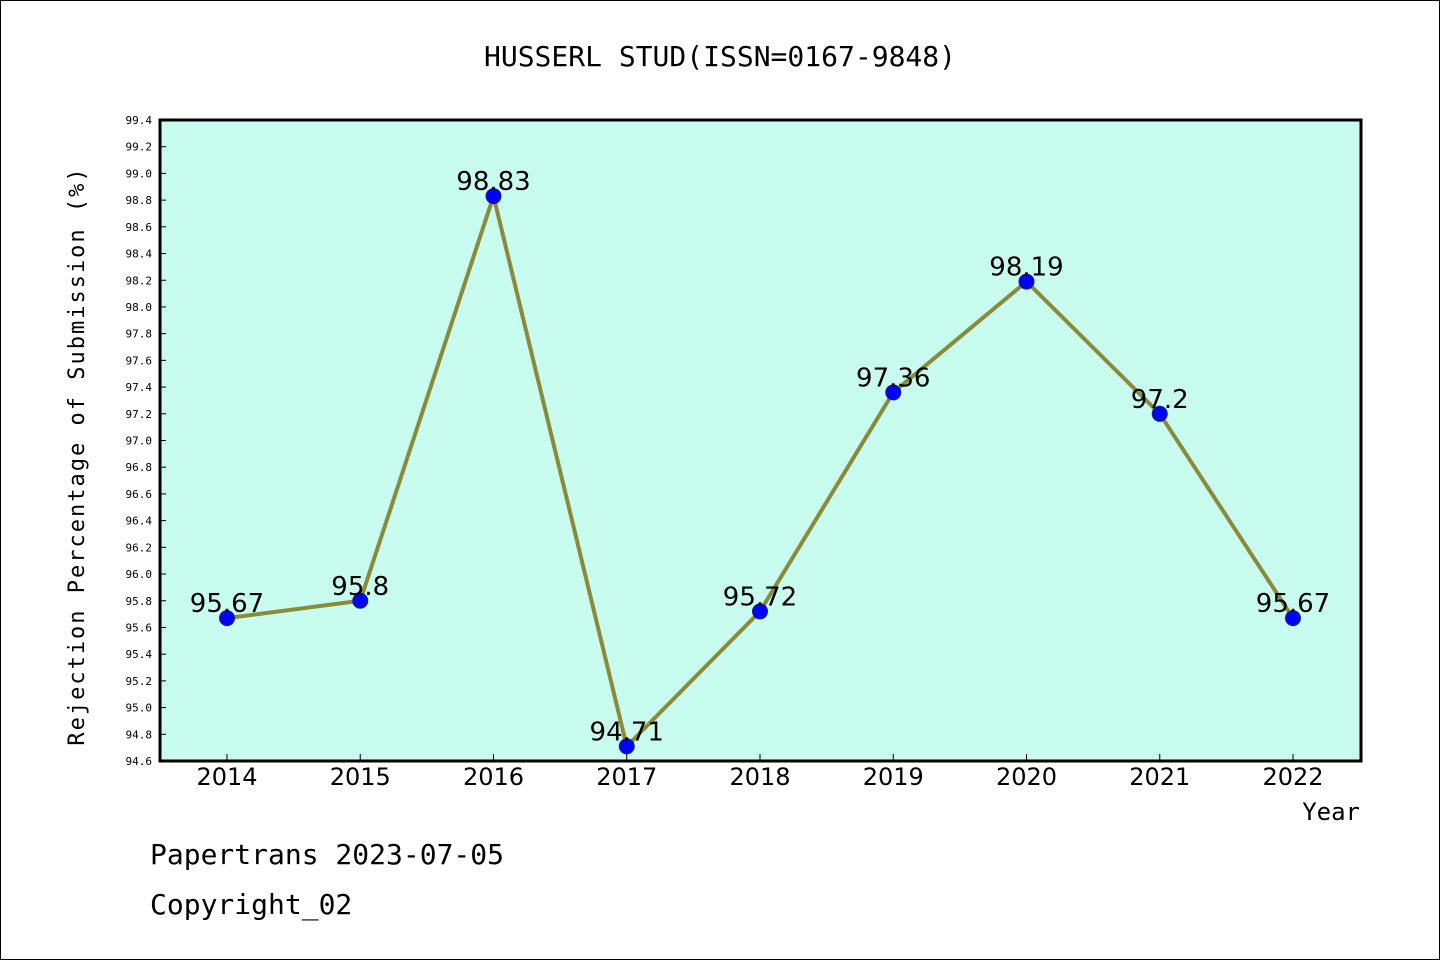  Describe the element at coordinates (139, 360) in the screenshot. I see `y-tick-label: 97.6` at that location.